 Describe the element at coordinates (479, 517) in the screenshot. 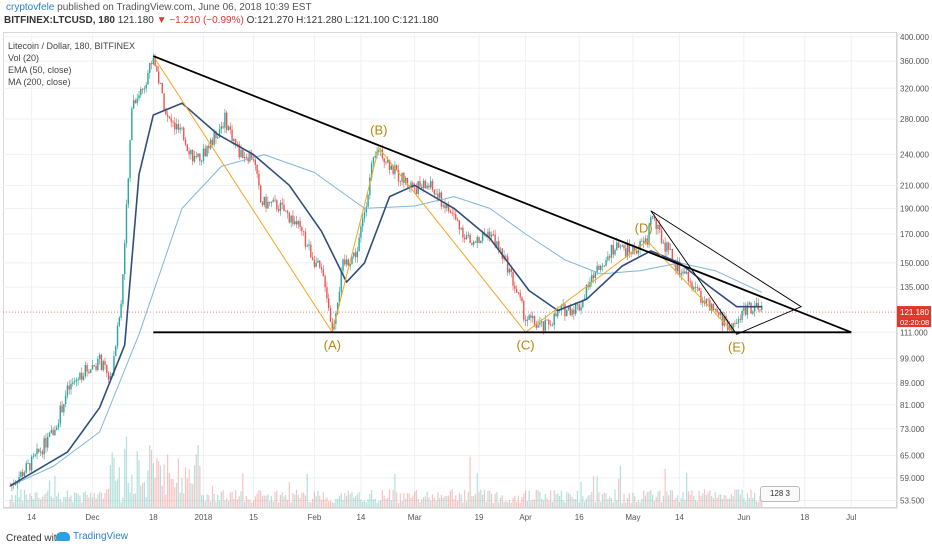

I see `x-tick-label: 19` at that location.